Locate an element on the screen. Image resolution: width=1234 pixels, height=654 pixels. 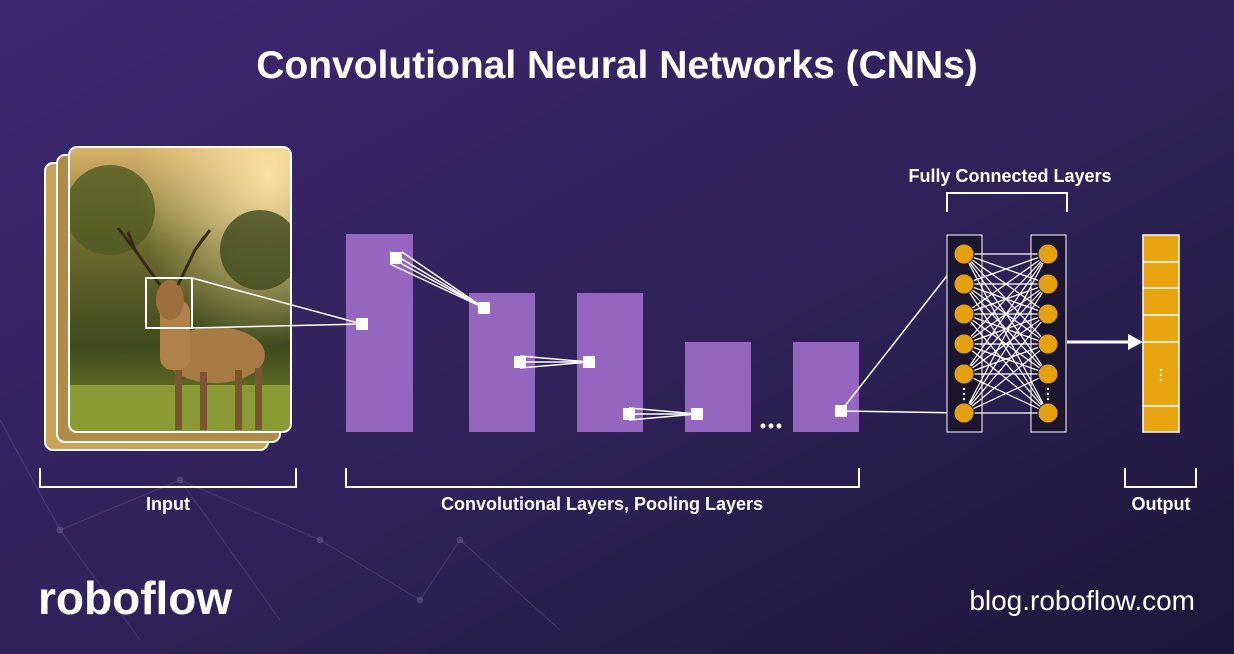
conv-layers is located at coordinates (602, 333).